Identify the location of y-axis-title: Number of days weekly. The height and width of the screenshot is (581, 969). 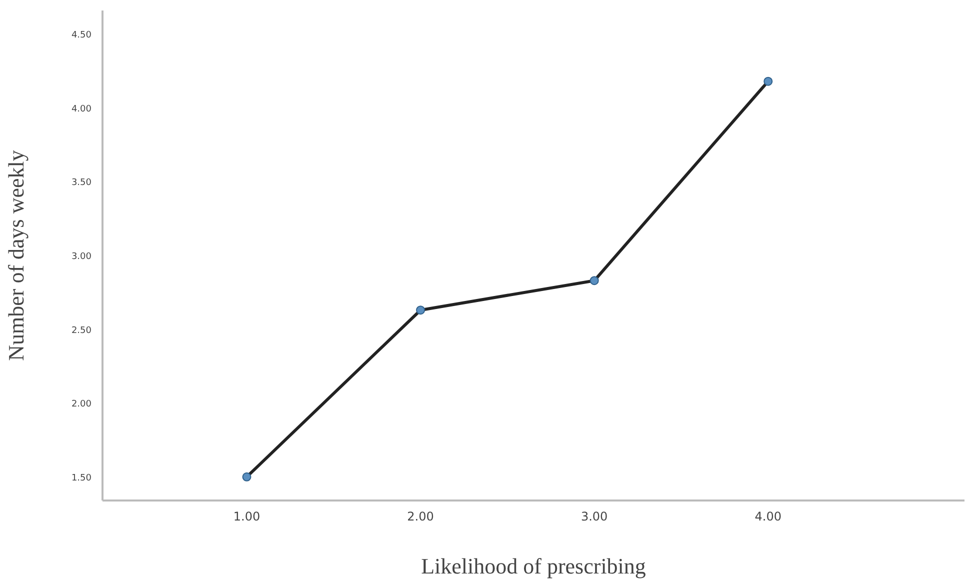
(15, 255).